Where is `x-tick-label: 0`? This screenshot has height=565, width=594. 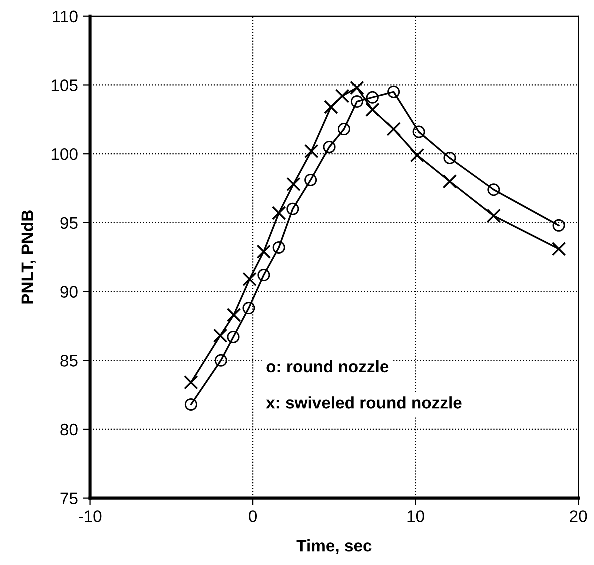
x-tick-label: 0 is located at coordinates (253, 516).